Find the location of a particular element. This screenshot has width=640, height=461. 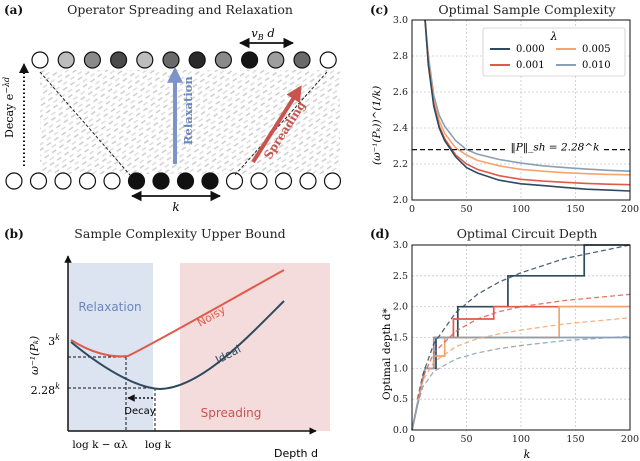

c-ytick-label: 2.6 is located at coordinates (400, 92).